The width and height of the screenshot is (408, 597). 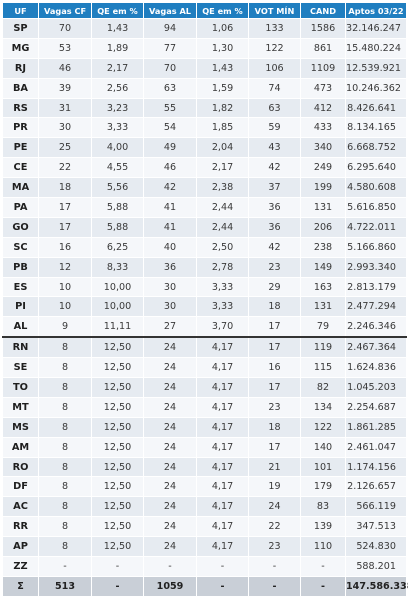 I want to click on table-cell: 17, so click(x=274, y=327).